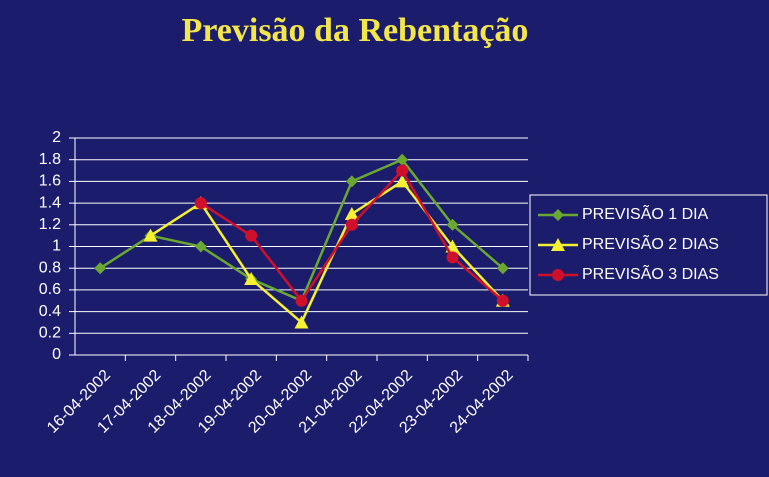 The width and height of the screenshot is (769, 477). What do you see at coordinates (56, 246) in the screenshot?
I see `y-tick-label: 1` at bounding box center [56, 246].